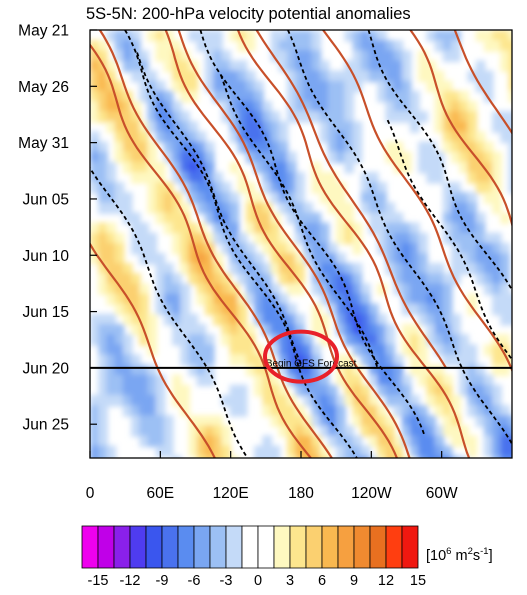 This screenshot has height=595, width=527. Describe the element at coordinates (43, 87) in the screenshot. I see `y-tick-label: May 26` at that location.